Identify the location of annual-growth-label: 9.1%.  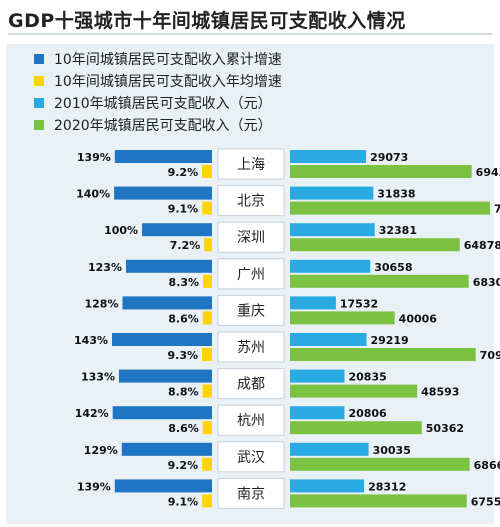
(183, 209).